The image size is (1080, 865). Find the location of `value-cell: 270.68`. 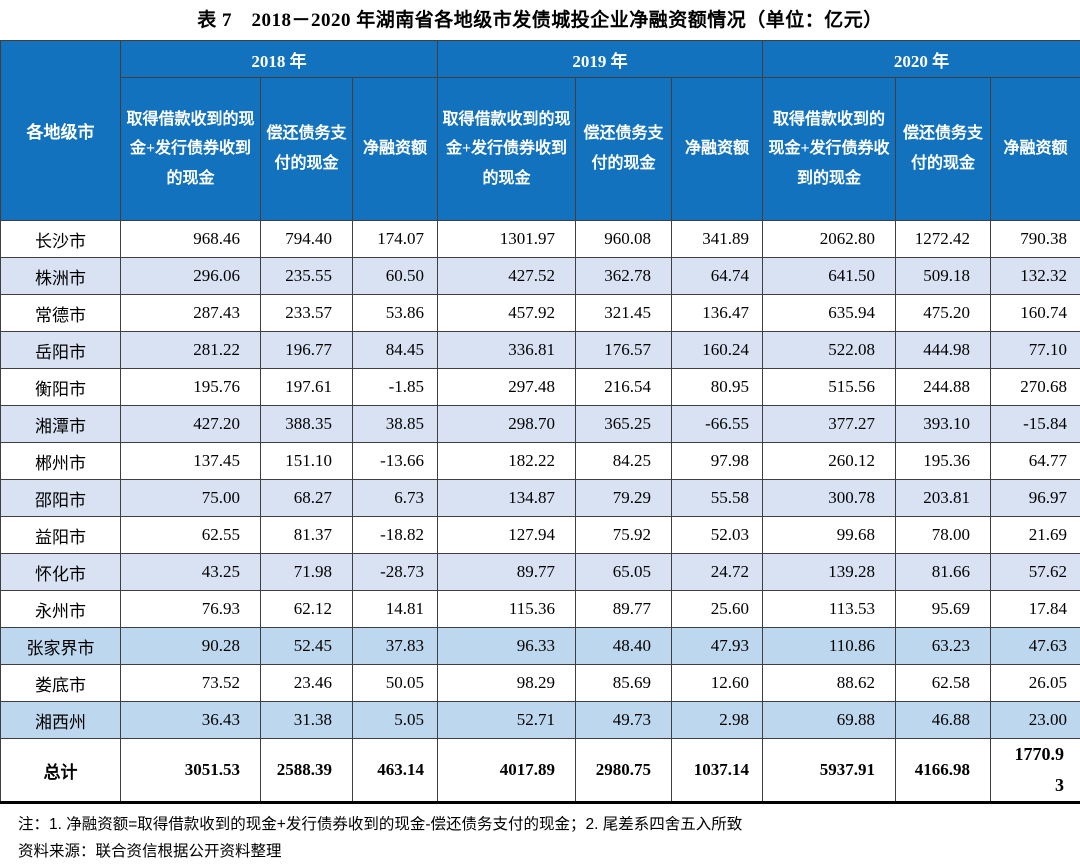

value-cell: 270.68 is located at coordinates (1035, 387).